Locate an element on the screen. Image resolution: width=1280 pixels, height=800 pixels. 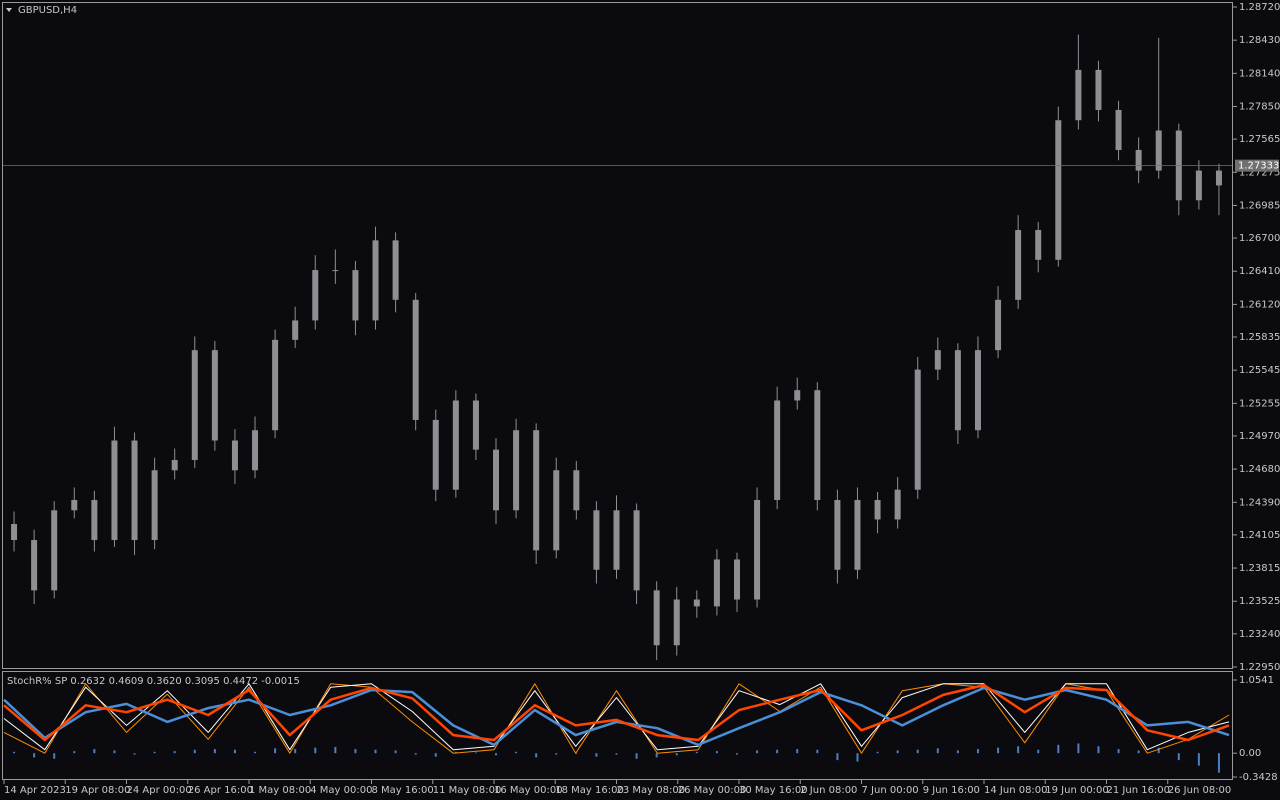
y-tick-label: 1.23525 is located at coordinates (1259, 601).